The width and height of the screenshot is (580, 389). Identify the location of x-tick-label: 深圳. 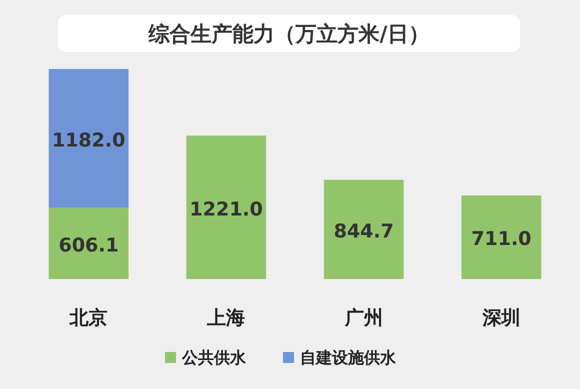
(500, 318).